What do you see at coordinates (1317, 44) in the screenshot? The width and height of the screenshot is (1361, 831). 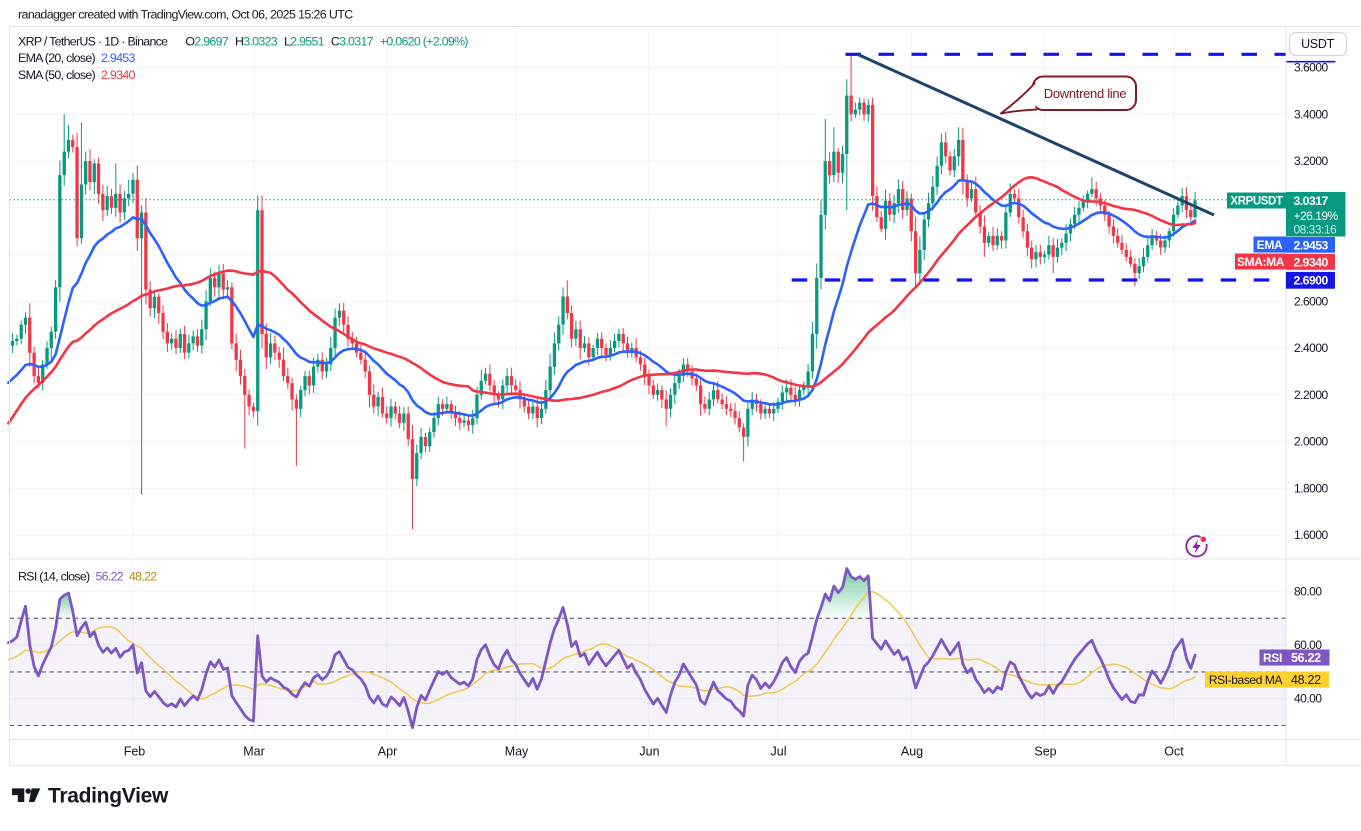 I see `svg-text: USDT` at bounding box center [1317, 44].